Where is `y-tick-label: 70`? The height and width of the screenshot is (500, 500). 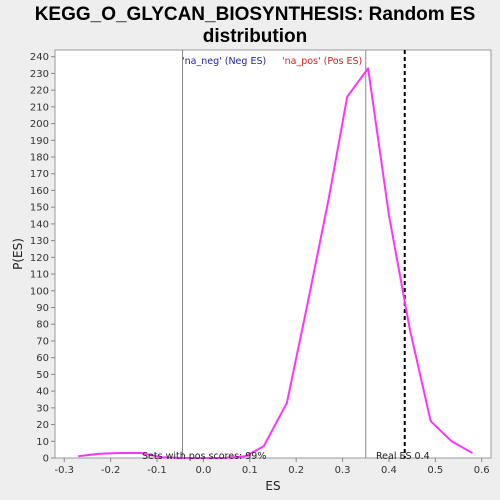 y-tick-label: 70 is located at coordinates (42, 341).